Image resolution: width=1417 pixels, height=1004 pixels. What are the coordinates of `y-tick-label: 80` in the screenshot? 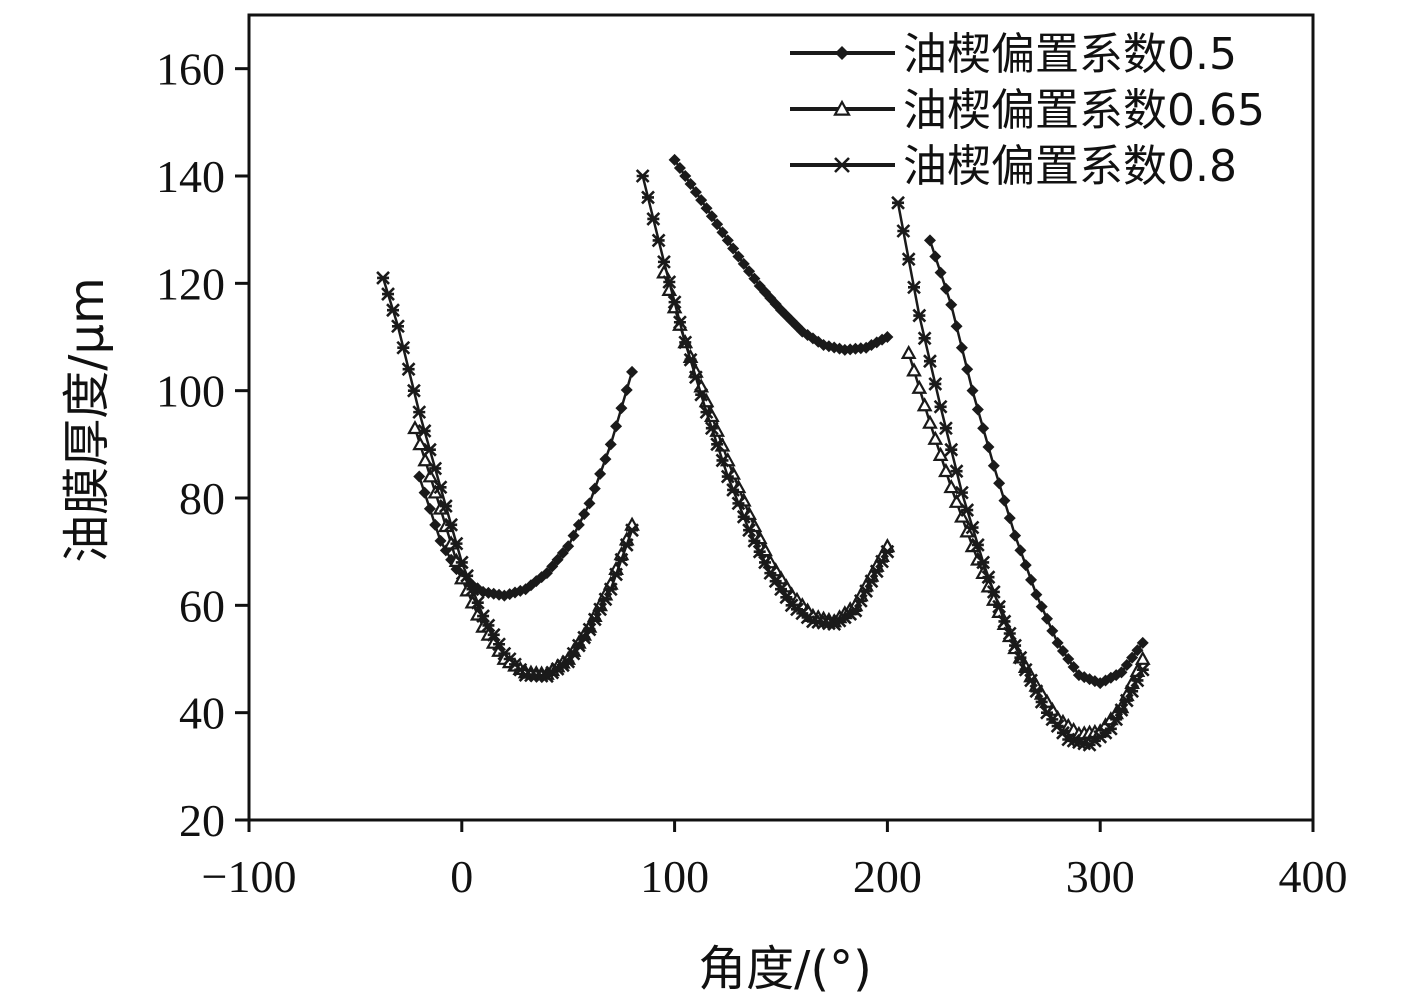 It's located at (202, 498).